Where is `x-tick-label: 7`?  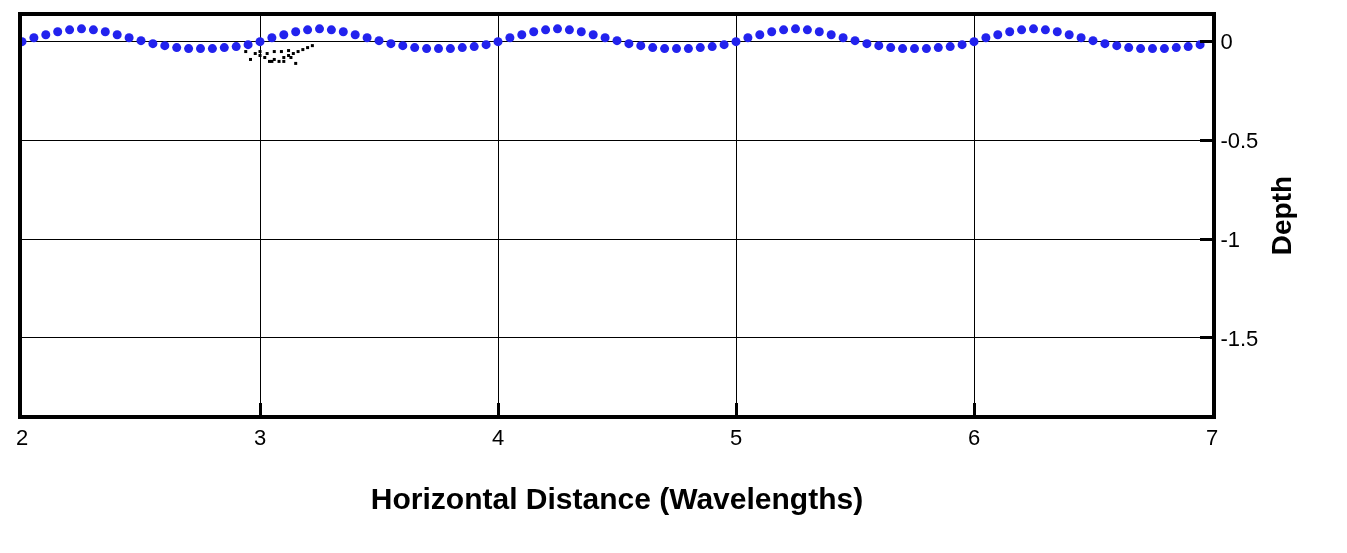
x-tick-label: 7 is located at coordinates (1212, 438).